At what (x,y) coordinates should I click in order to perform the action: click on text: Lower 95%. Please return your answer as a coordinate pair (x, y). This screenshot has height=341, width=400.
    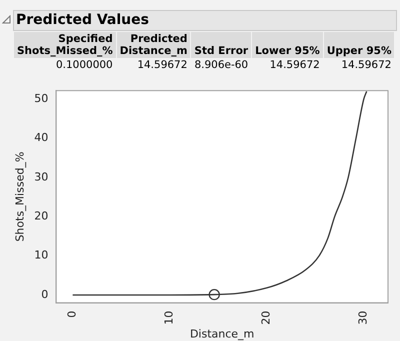
    Looking at the image, I should click on (287, 45).